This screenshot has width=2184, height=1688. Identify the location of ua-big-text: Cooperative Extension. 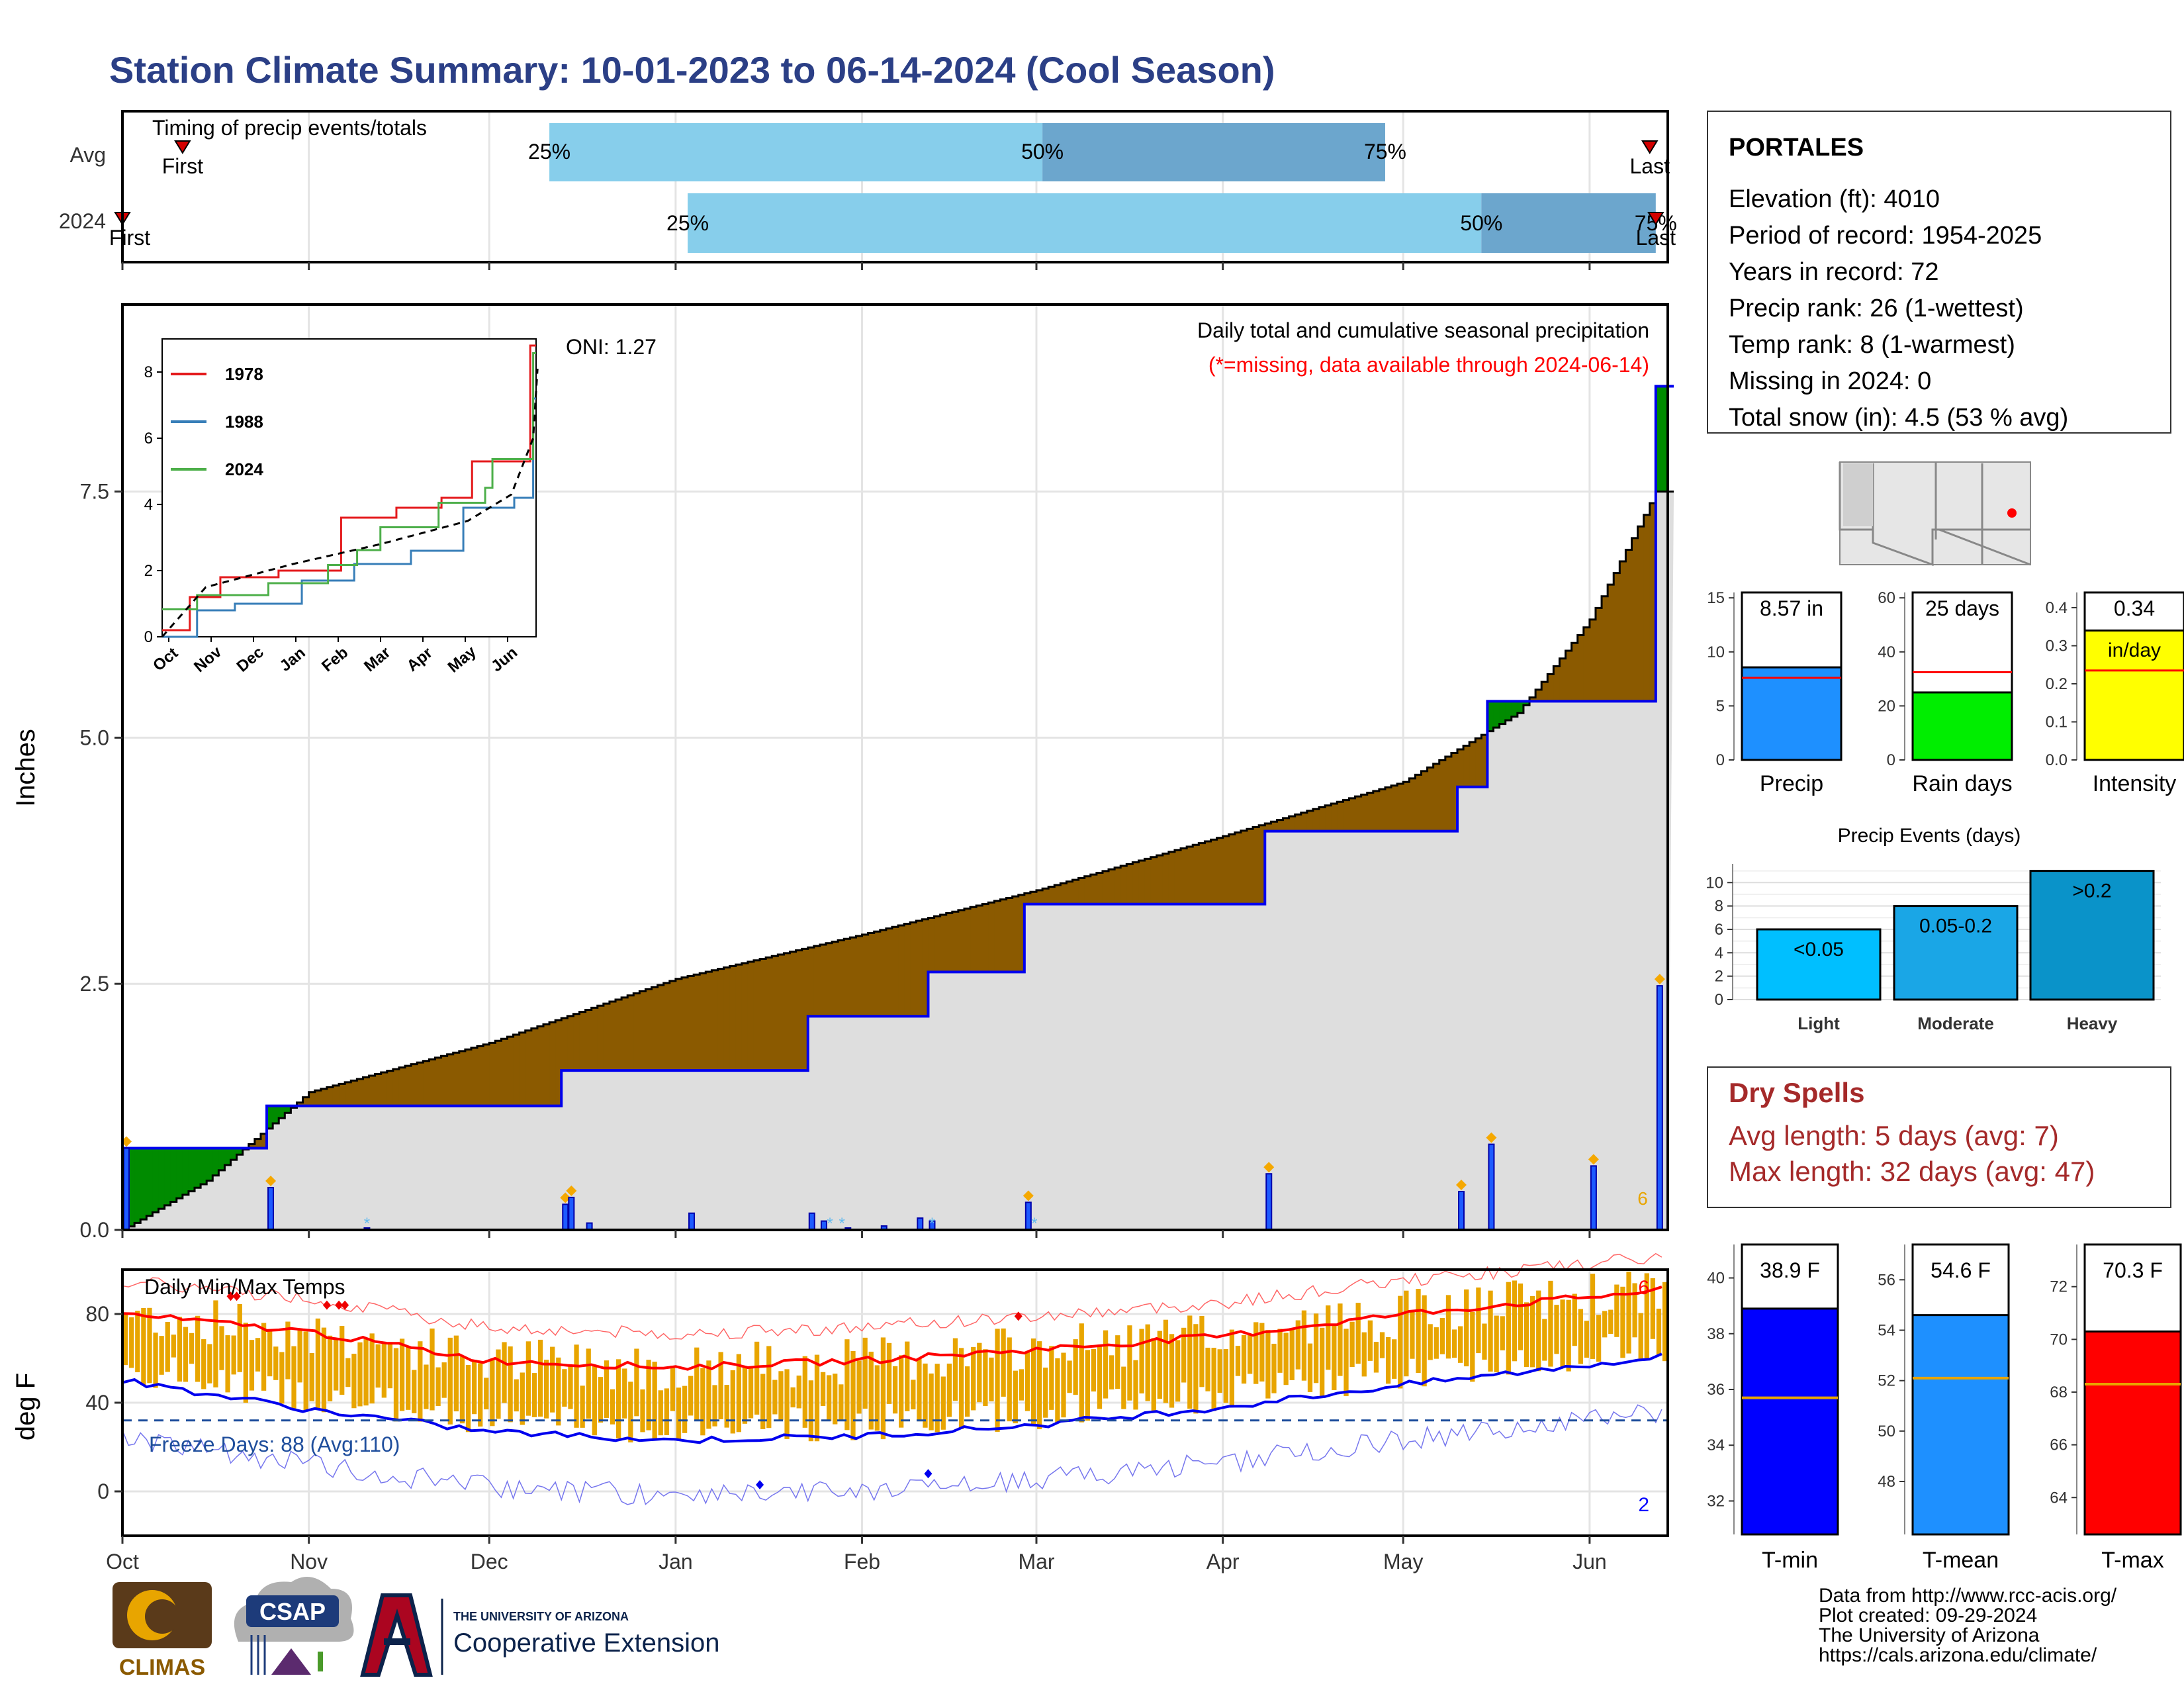
(586, 1643).